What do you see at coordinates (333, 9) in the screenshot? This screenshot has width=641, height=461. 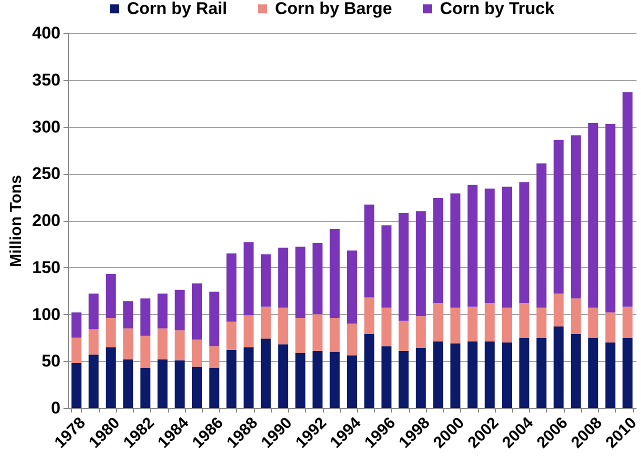 I see `legend-label: Corn by Barge` at bounding box center [333, 9].